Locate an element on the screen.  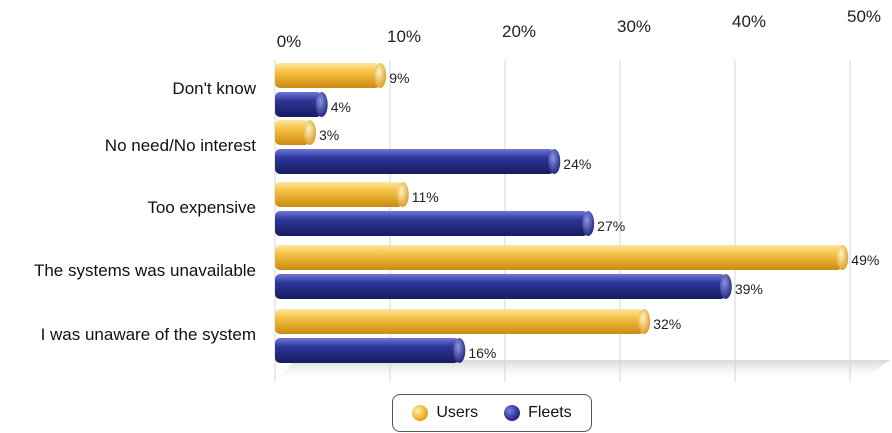
data-label-fleets: 39% is located at coordinates (749, 289).